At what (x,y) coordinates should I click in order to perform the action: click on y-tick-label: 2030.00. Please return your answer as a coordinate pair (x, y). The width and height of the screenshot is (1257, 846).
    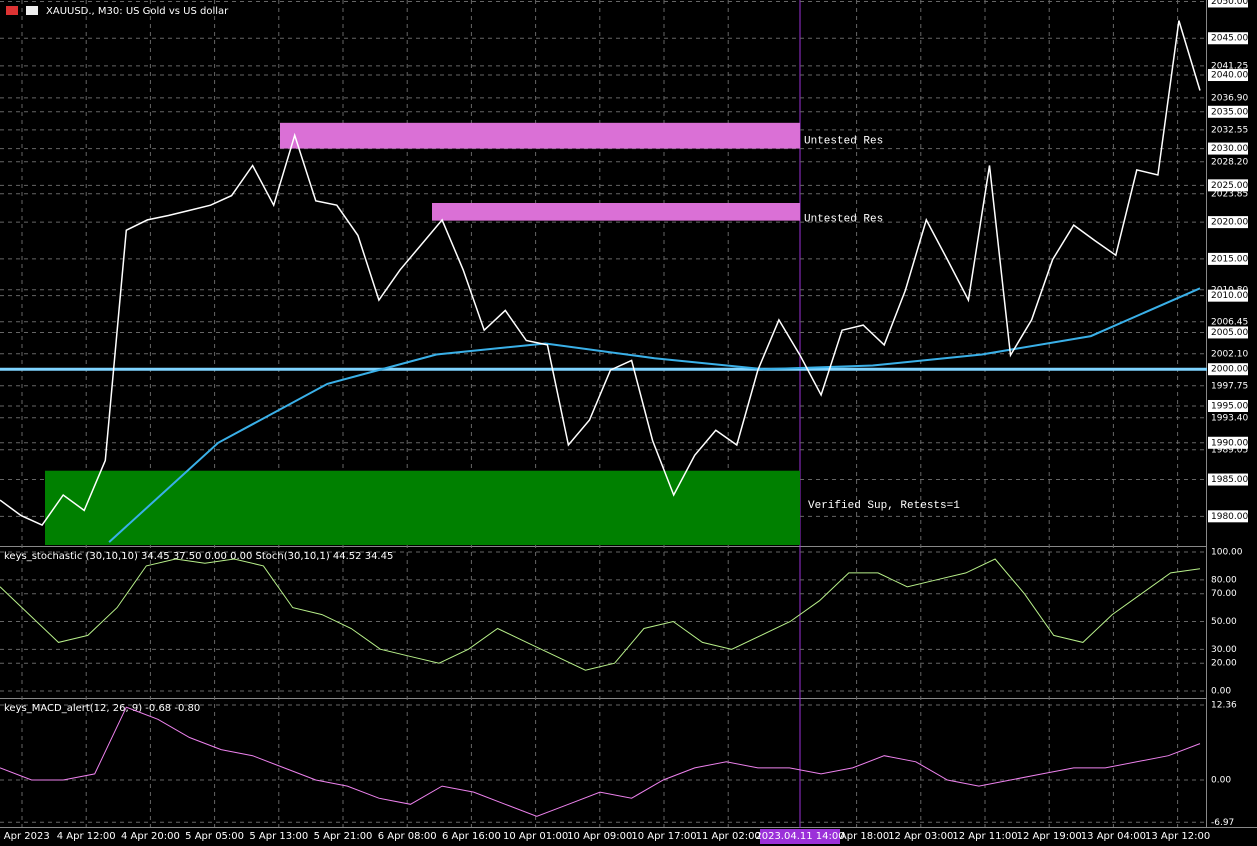
    Looking at the image, I should click on (1229, 149).